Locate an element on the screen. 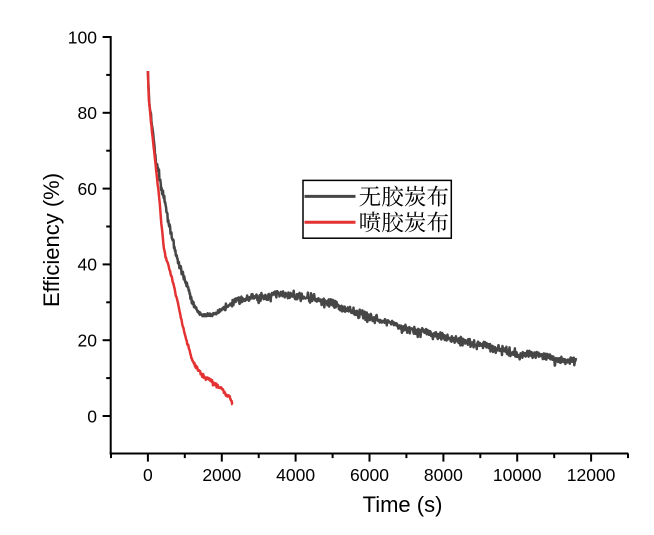 The height and width of the screenshot is (535, 654). svg-text: 8000 is located at coordinates (443, 475).